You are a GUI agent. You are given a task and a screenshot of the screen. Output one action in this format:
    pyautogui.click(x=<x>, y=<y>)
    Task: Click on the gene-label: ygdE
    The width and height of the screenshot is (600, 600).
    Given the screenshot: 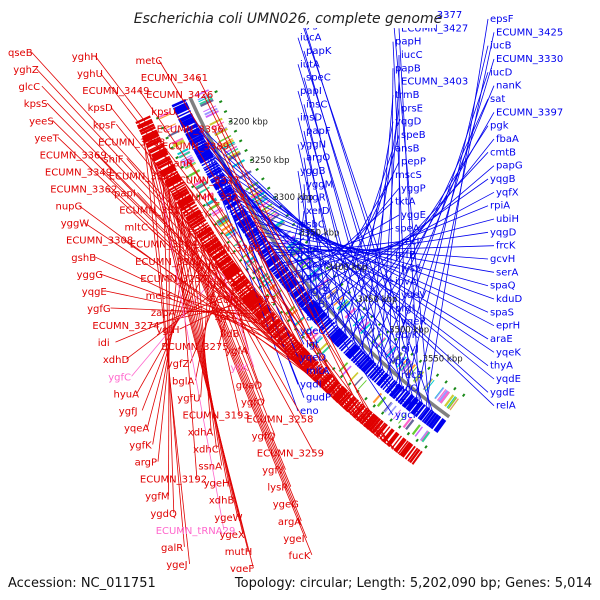 What is the action you would take?
    pyautogui.click(x=502, y=392)
    